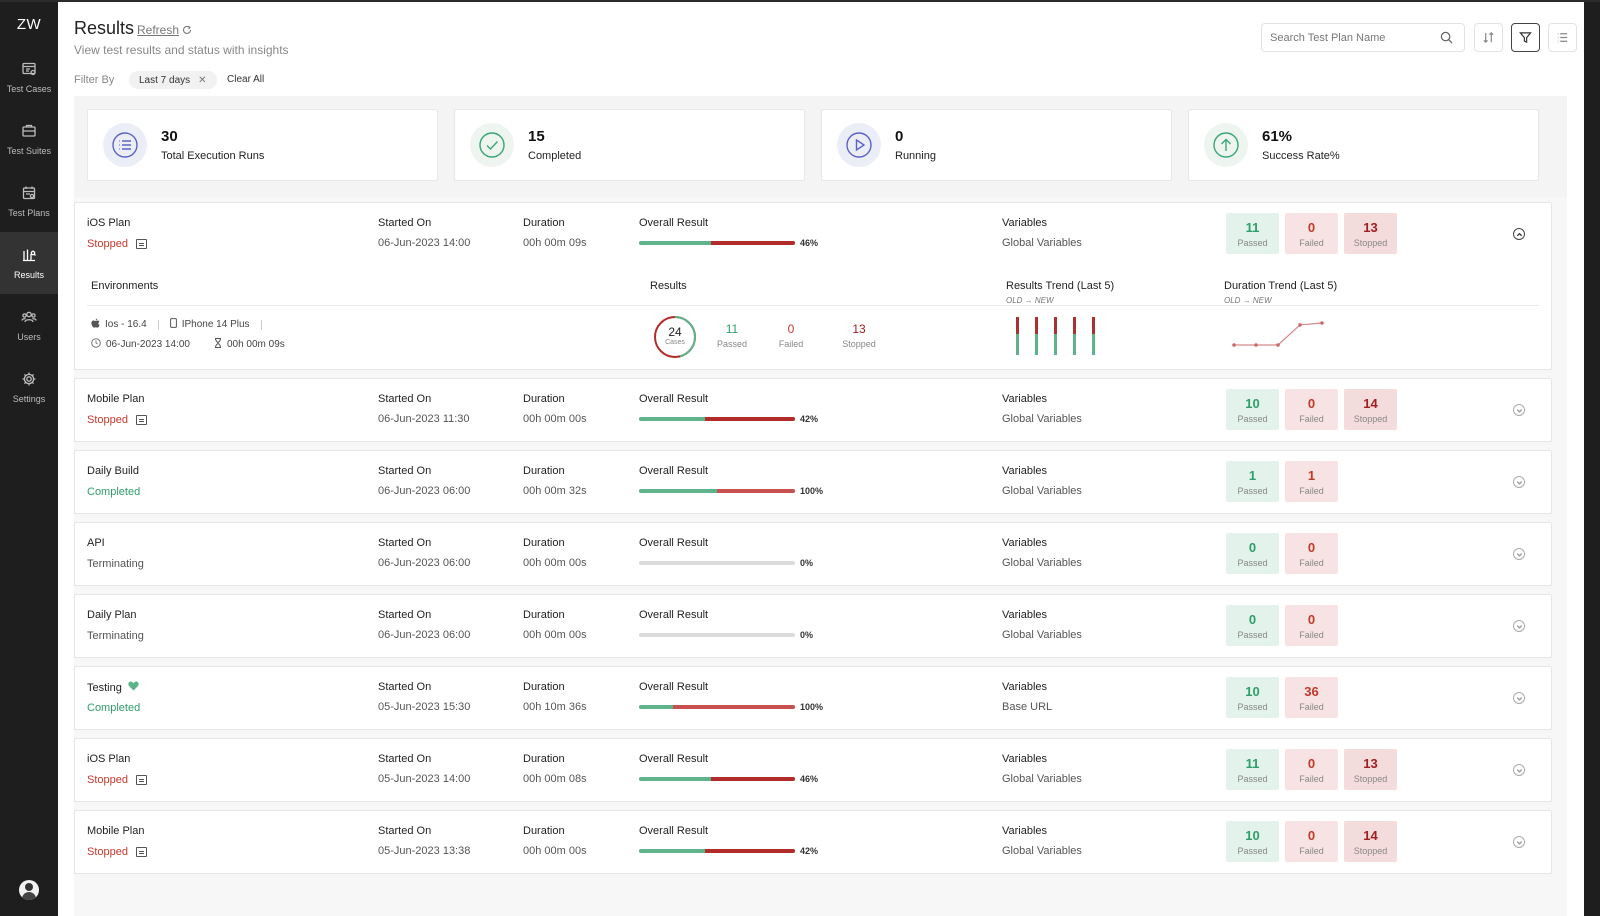  Describe the element at coordinates (1355, 37) in the screenshot. I see `search-input` at that location.